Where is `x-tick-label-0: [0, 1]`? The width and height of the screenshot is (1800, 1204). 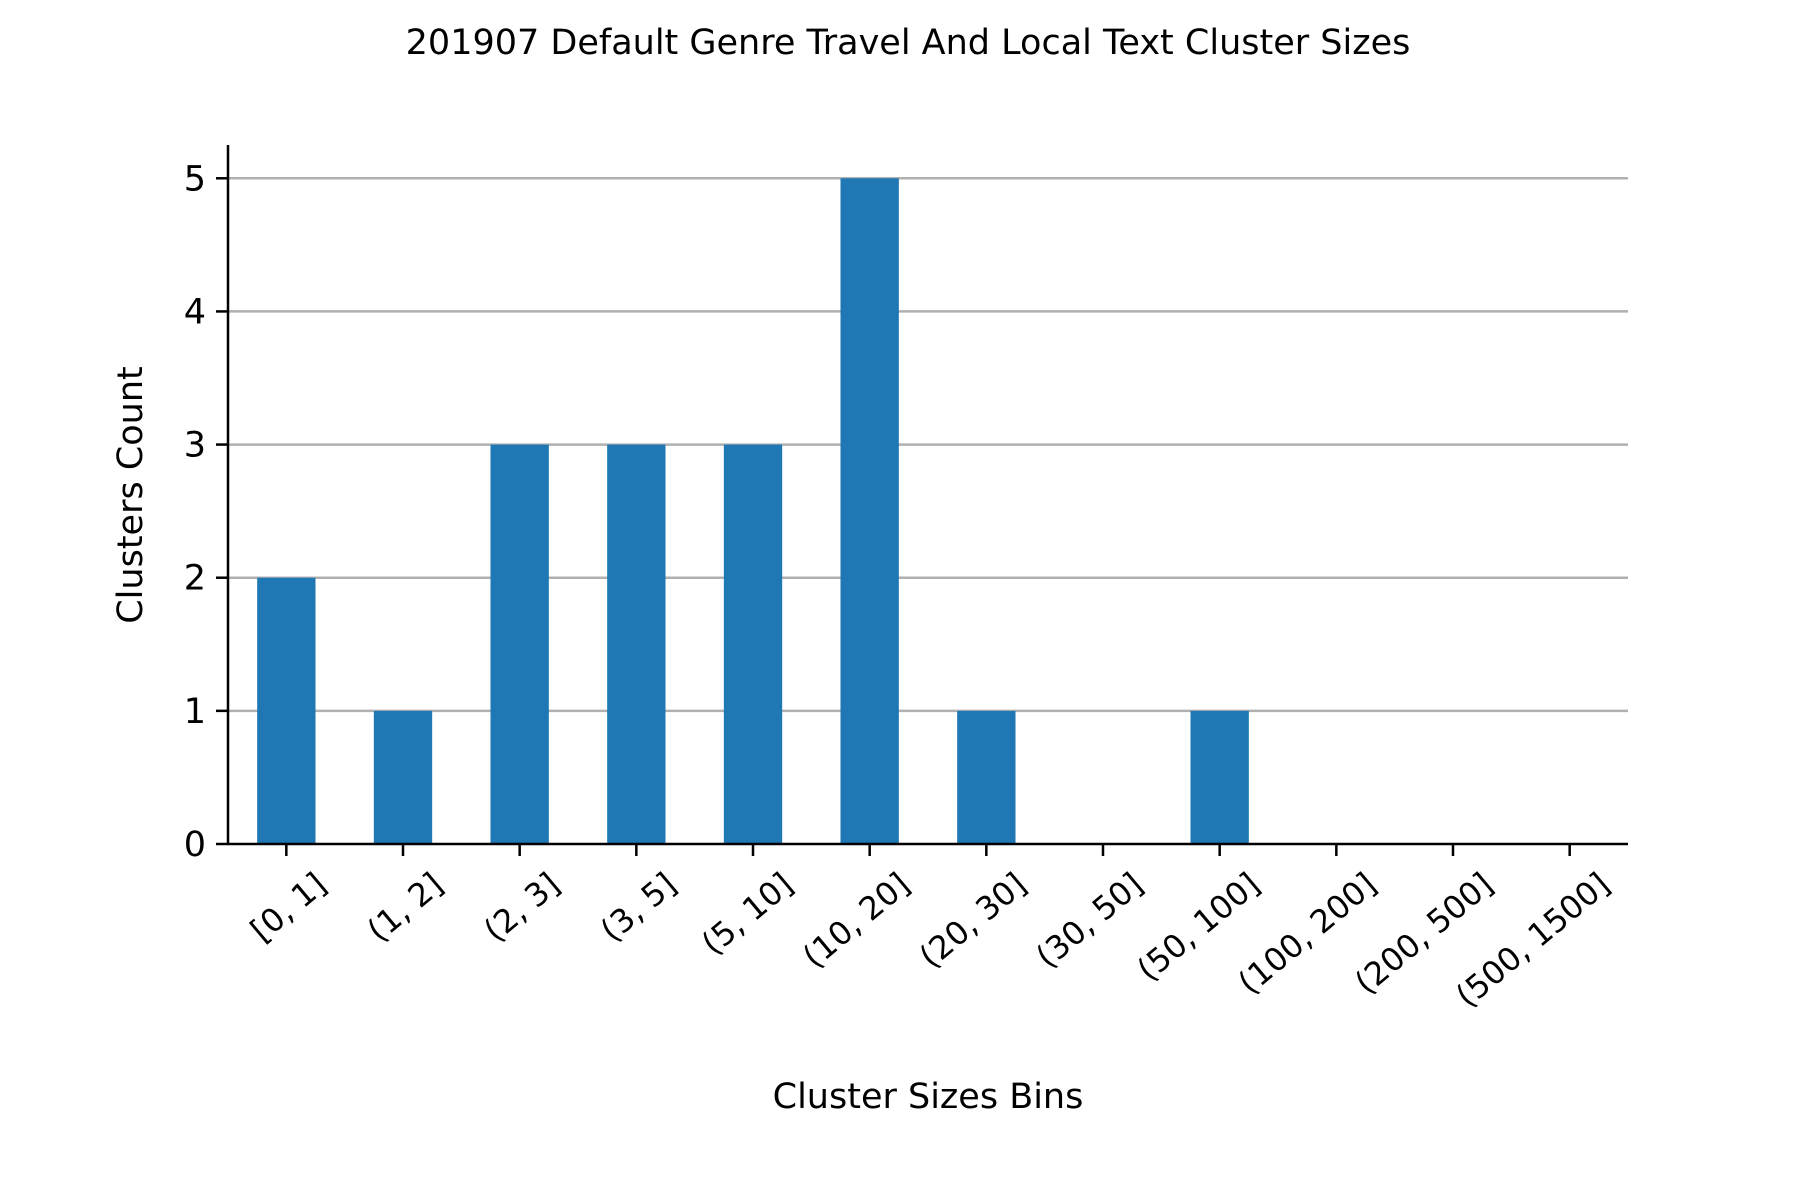 x-tick-label-0: [0, 1] is located at coordinates (288, 907).